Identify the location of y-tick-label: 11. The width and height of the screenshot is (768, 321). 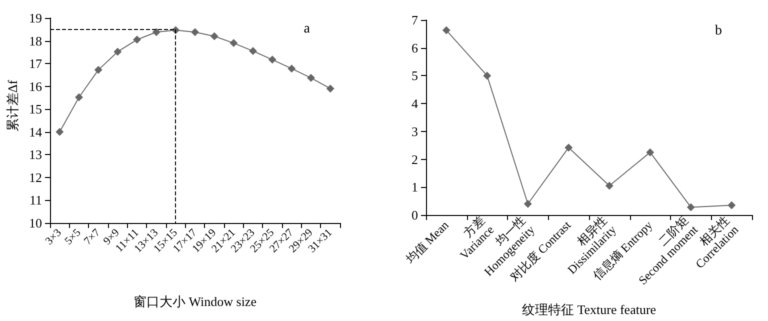
(35, 200).